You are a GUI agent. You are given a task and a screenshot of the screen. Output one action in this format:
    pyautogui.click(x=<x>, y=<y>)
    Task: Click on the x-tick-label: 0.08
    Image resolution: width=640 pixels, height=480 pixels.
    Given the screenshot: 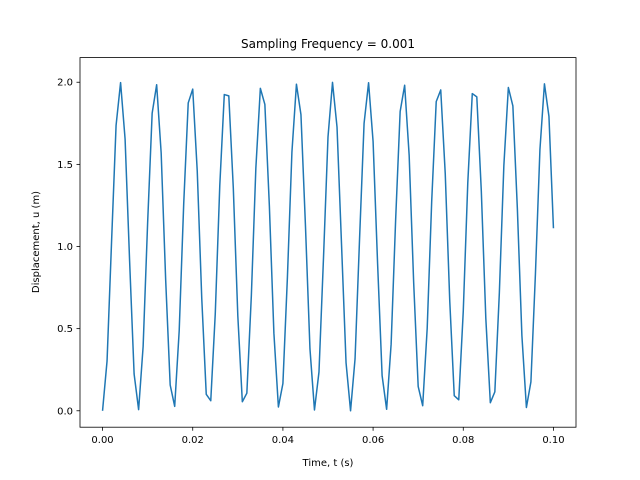 What is the action you would take?
    pyautogui.click(x=463, y=440)
    